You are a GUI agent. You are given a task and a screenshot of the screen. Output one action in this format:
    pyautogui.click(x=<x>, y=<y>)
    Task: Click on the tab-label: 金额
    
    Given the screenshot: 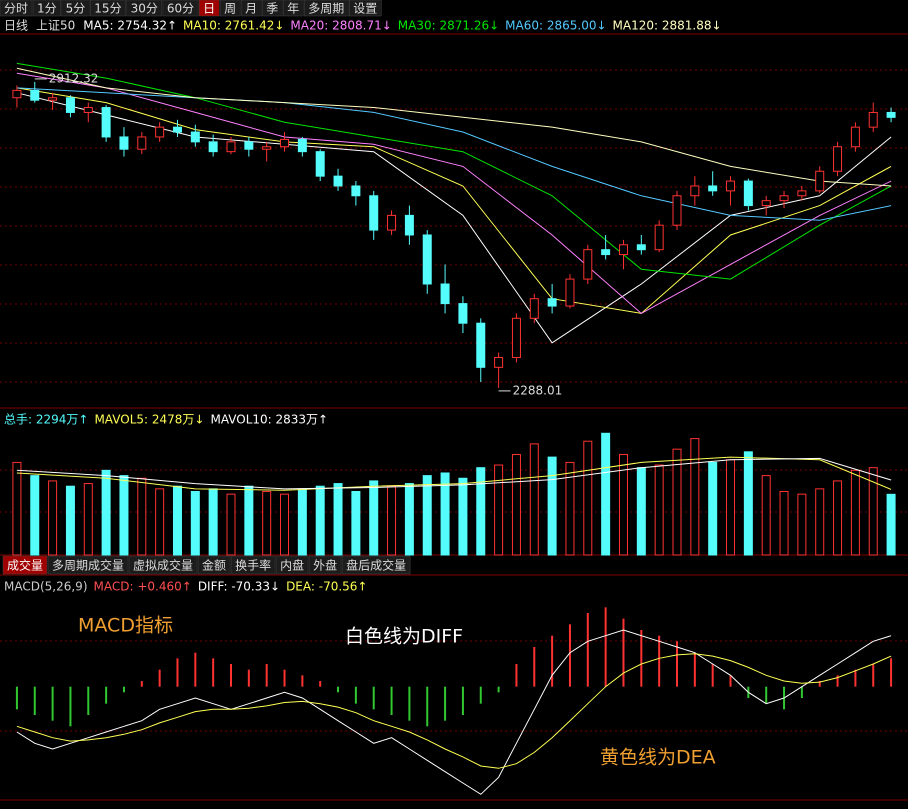 What is the action you would take?
    pyautogui.click(x=214, y=565)
    